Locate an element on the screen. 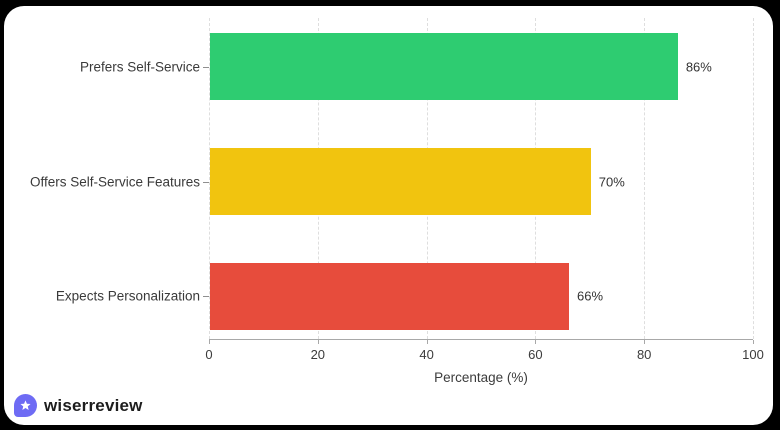 This screenshot has height=430, width=780. x-tick-label-40: 40 is located at coordinates (426, 354).